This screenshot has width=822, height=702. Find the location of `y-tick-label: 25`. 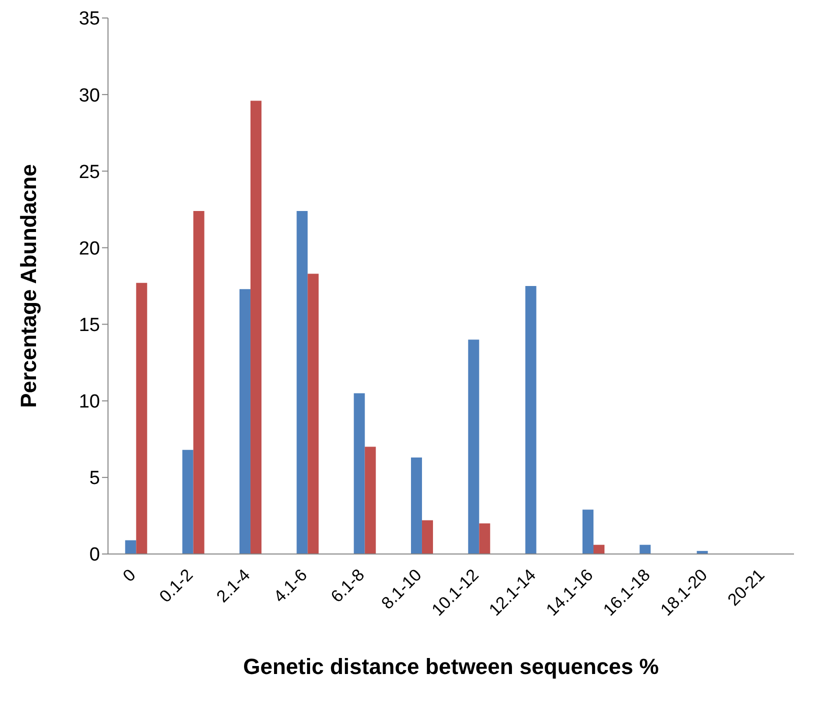

y-tick-label: 25 is located at coordinates (89, 172).